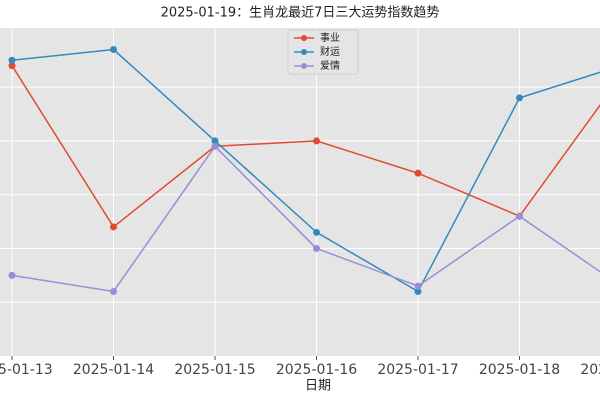 Image resolution: width=600 pixels, height=400 pixels. What do you see at coordinates (330, 51) in the screenshot?
I see `legend-label: 财运` at bounding box center [330, 51].